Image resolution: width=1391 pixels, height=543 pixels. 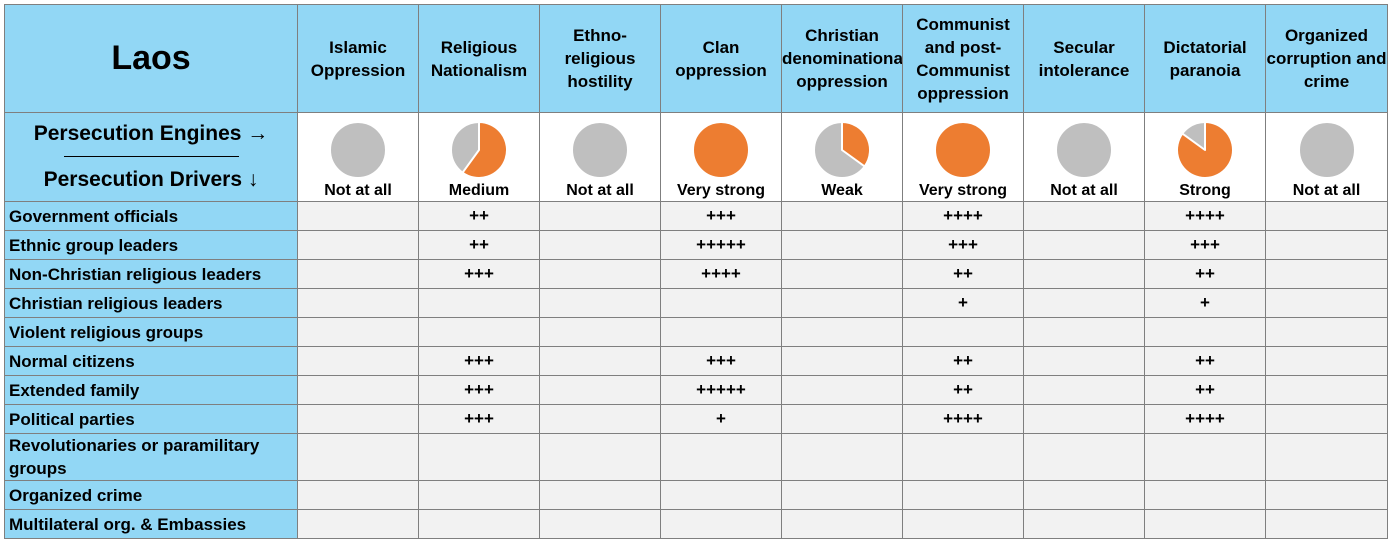 What do you see at coordinates (151, 332) in the screenshot?
I see `driver-label: Violent religious groups` at bounding box center [151, 332].